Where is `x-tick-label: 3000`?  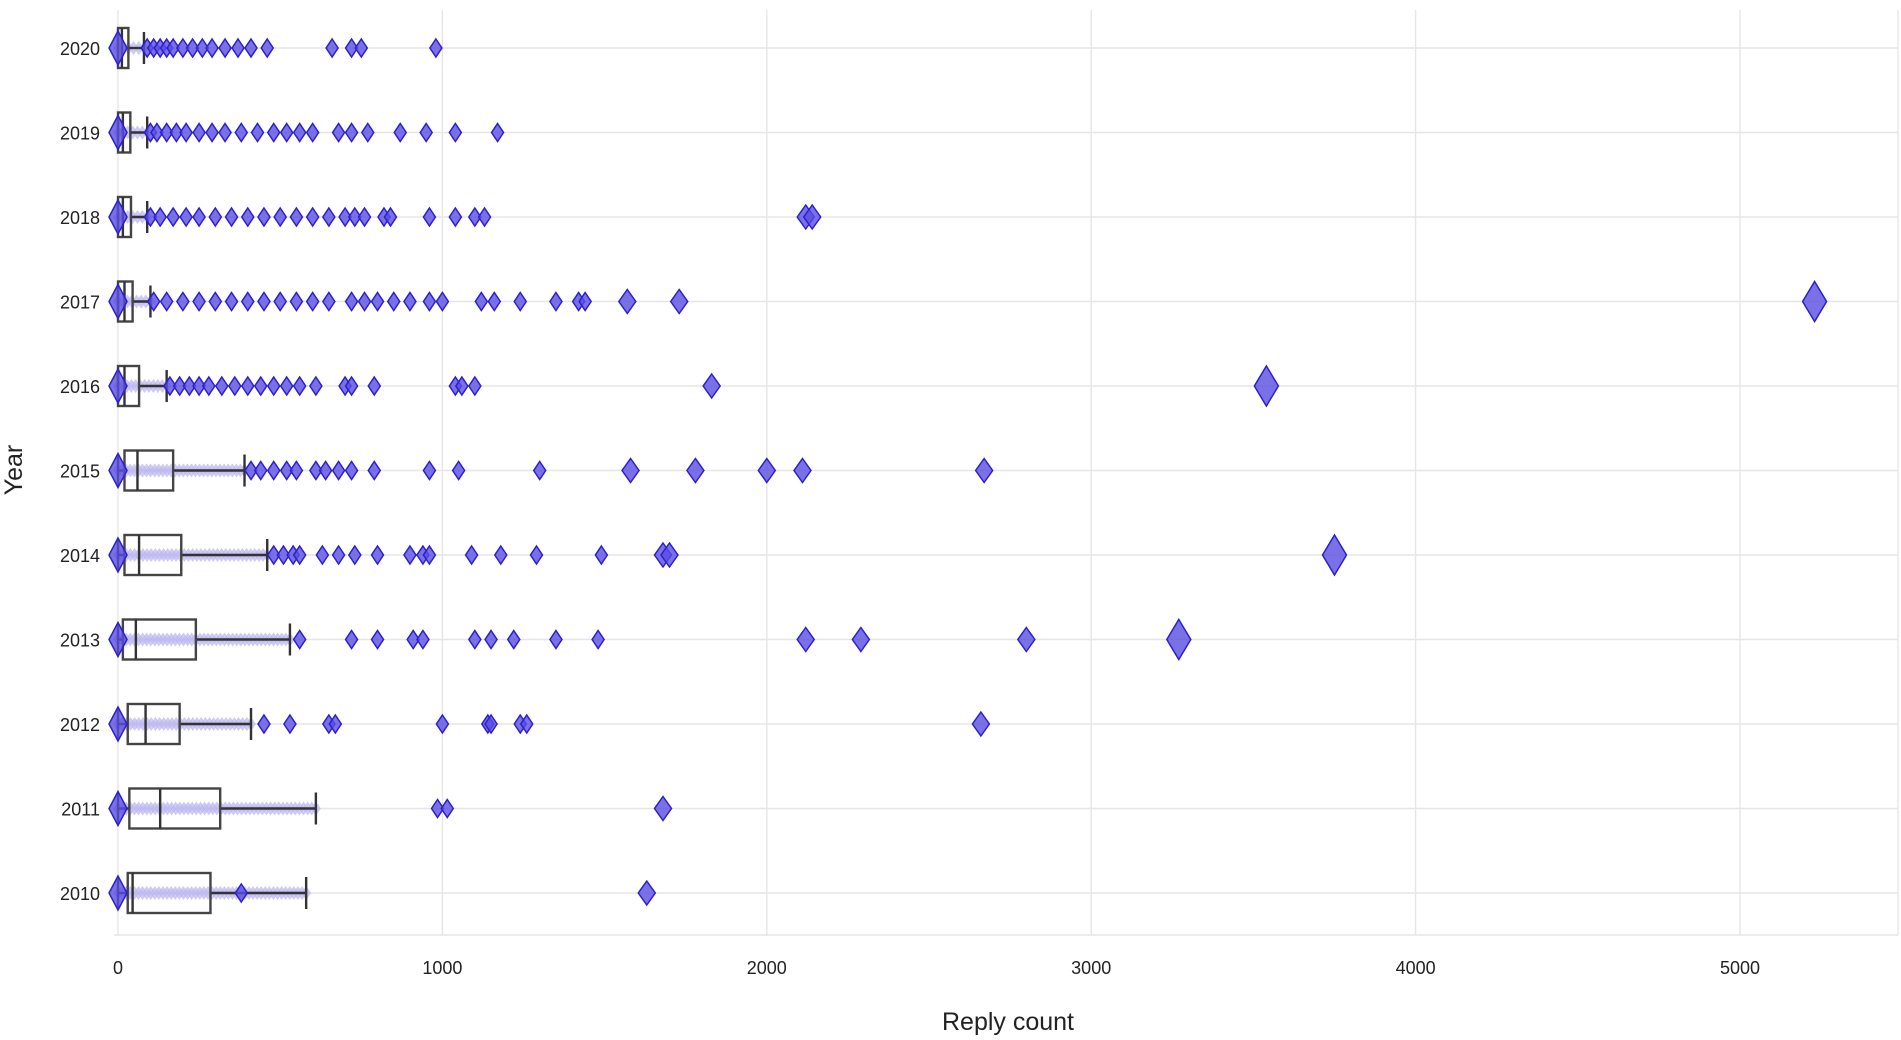
x-tick-label: 3000 is located at coordinates (1091, 968).